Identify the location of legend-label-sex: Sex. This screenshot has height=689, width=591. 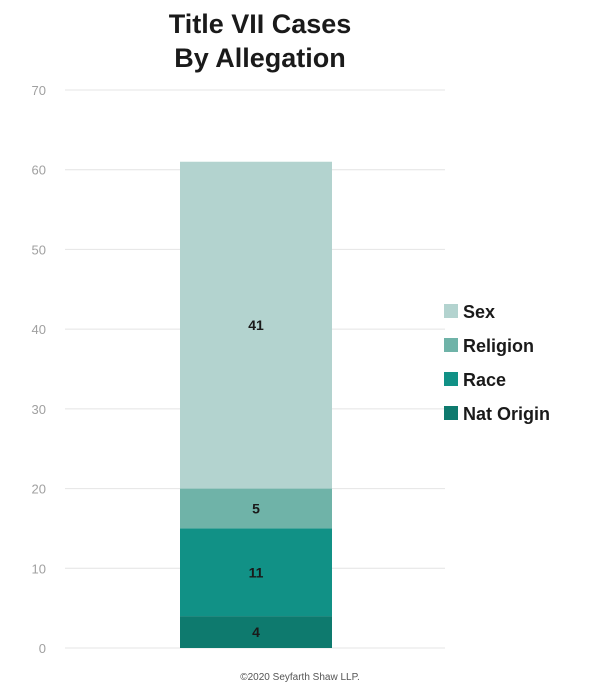
(479, 312).